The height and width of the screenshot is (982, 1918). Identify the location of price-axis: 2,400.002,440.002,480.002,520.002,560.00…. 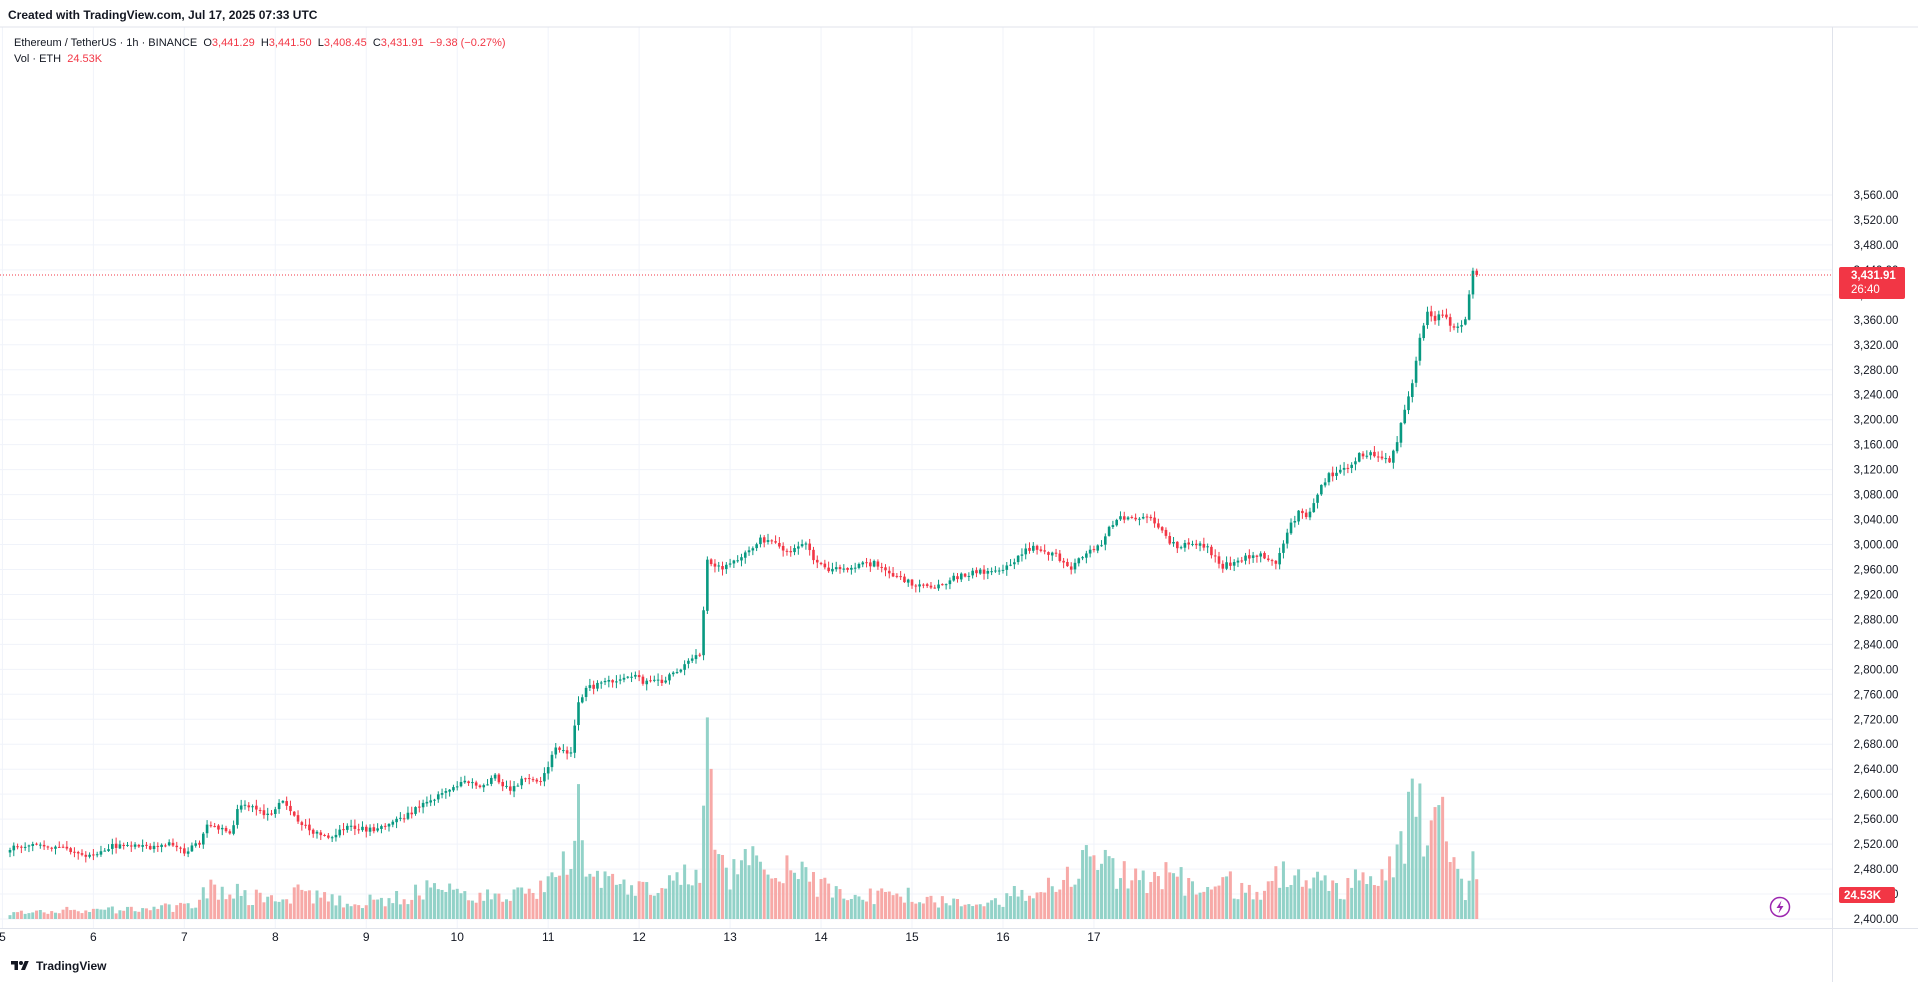
(1876, 558).